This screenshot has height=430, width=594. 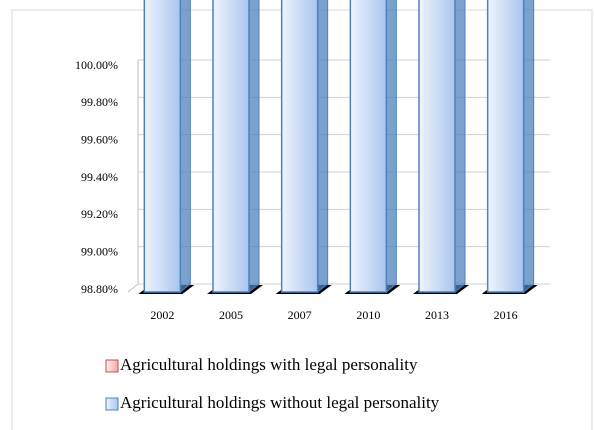 I want to click on back-wall, so click(x=133, y=176).